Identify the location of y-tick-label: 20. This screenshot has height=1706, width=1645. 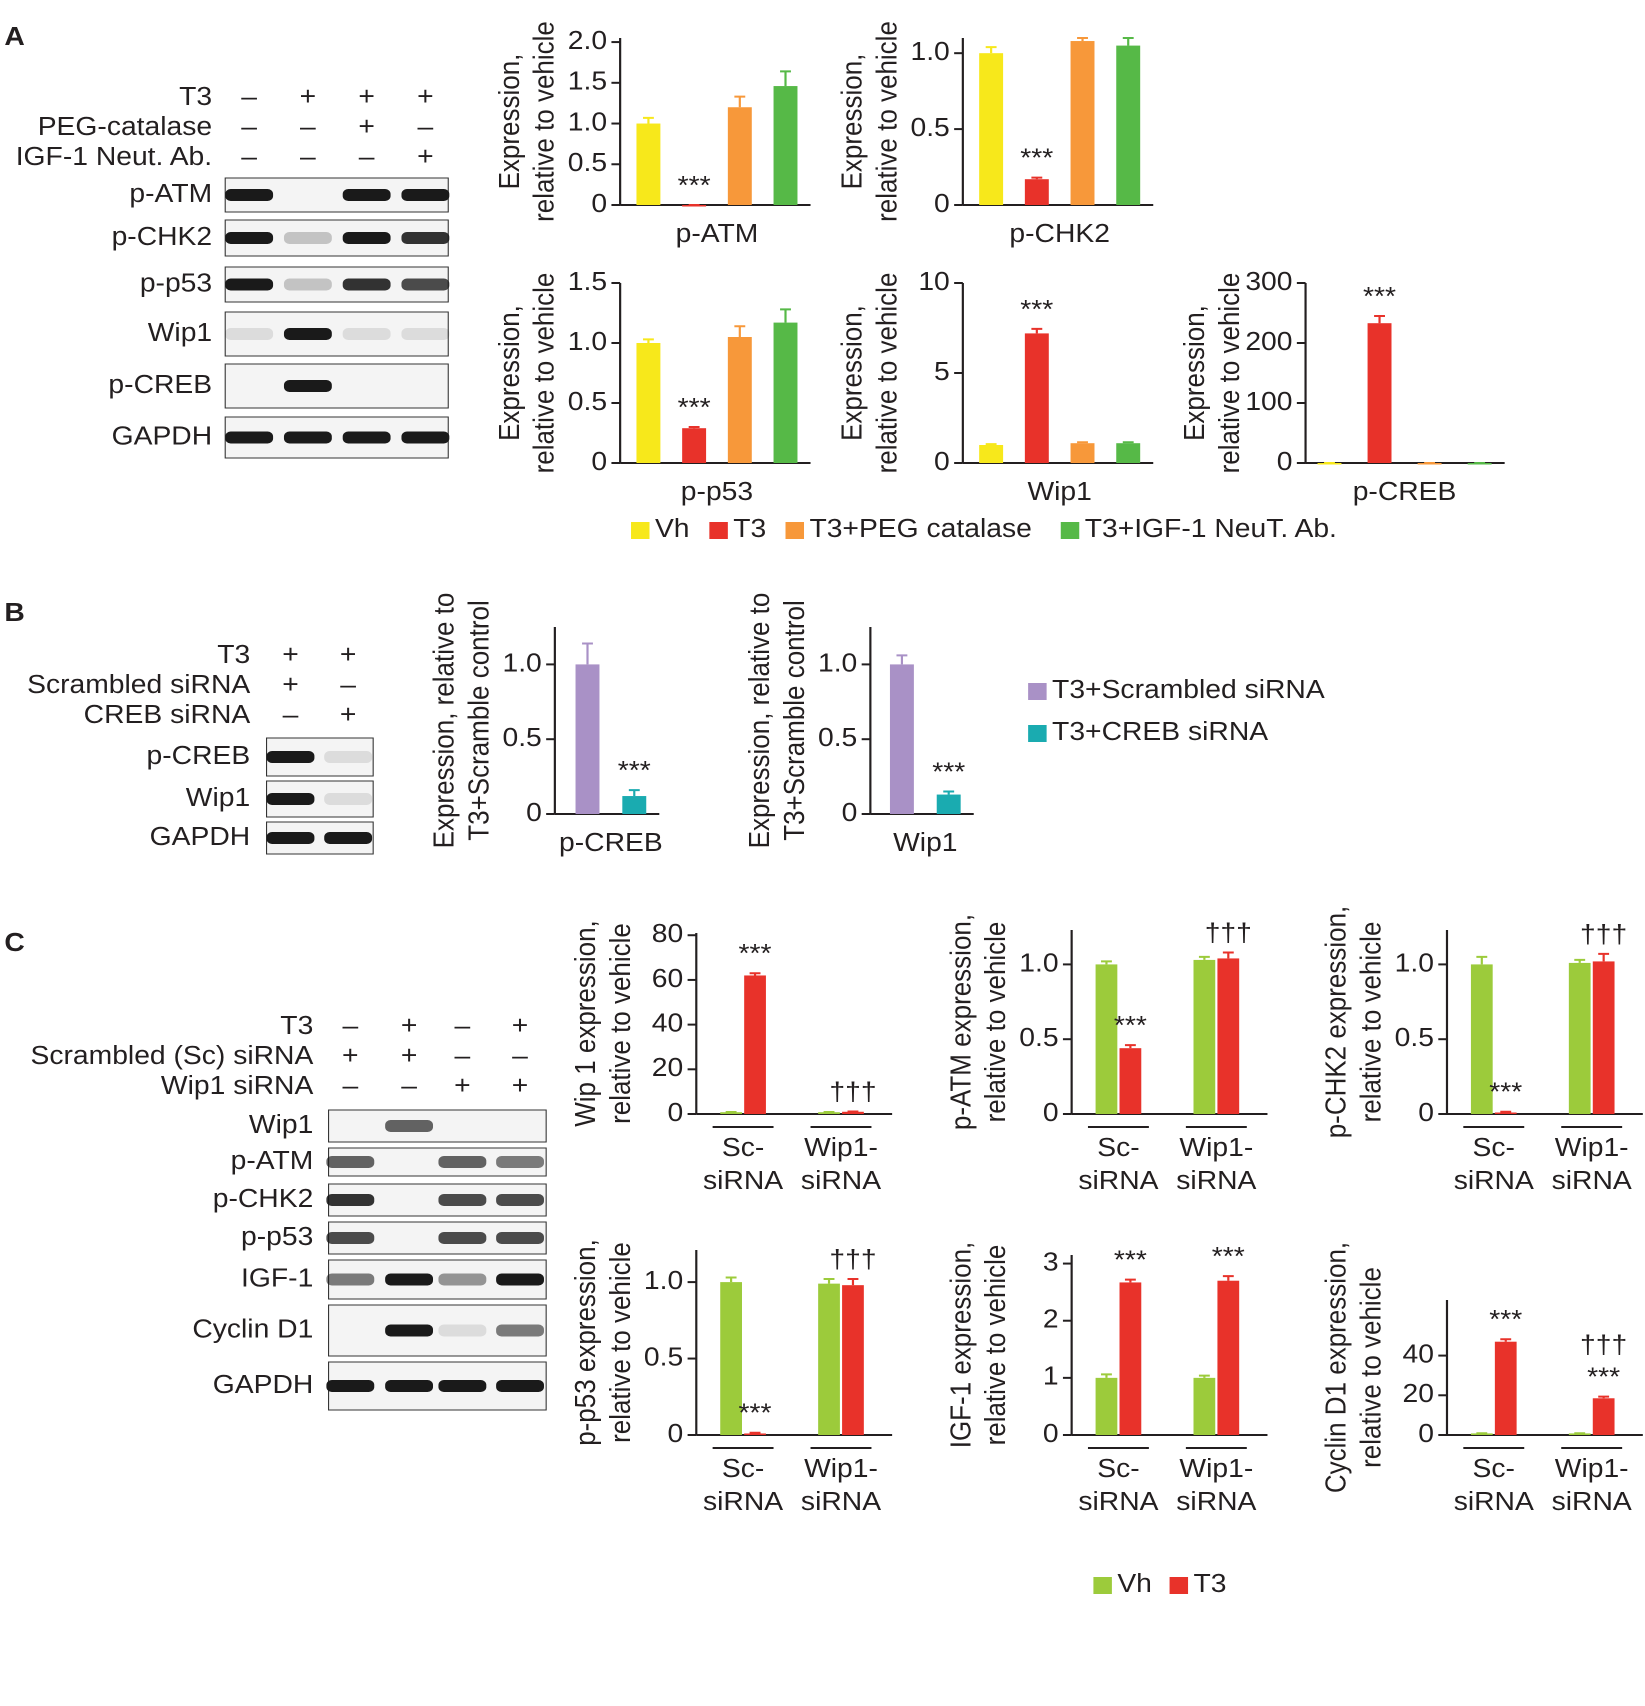
(1417, 1393).